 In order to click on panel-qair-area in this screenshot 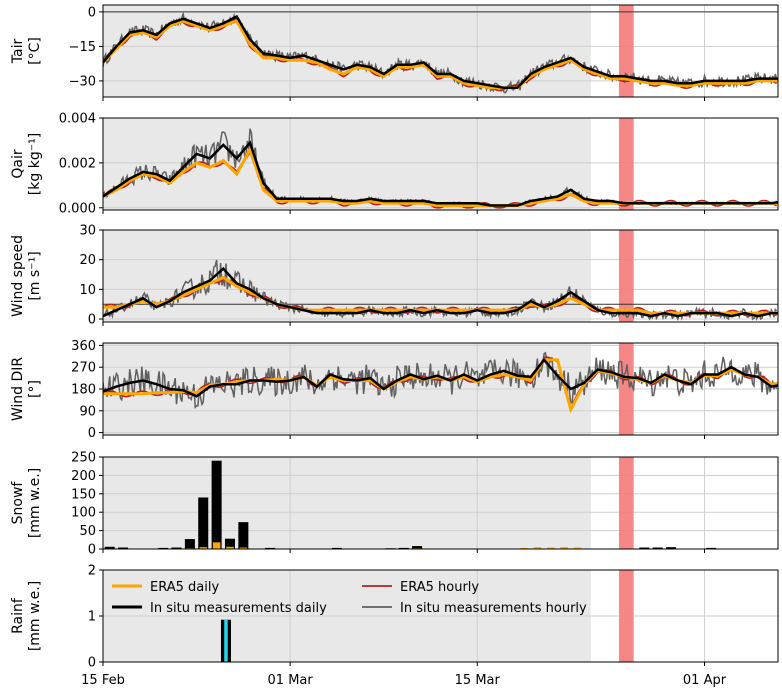, I will do `click(440, 164)`.